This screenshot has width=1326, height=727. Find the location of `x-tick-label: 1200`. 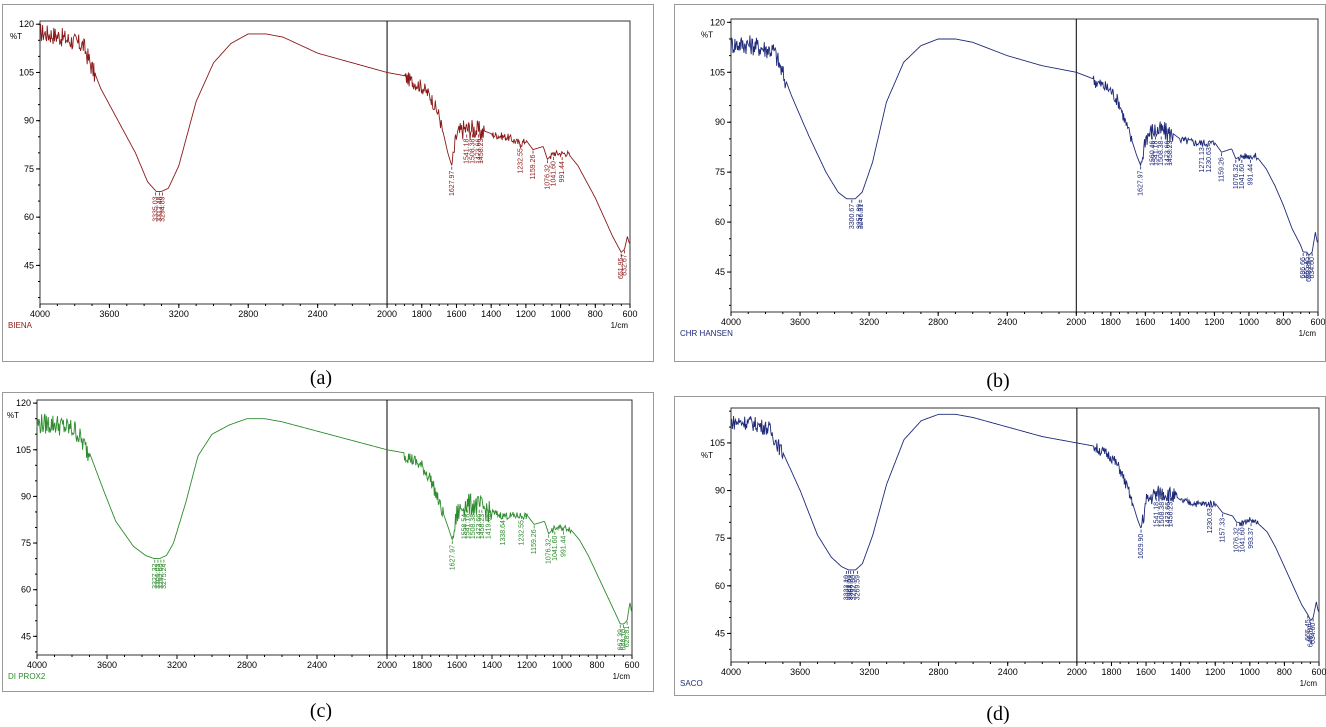

x-tick-label: 1200 is located at coordinates (527, 665).